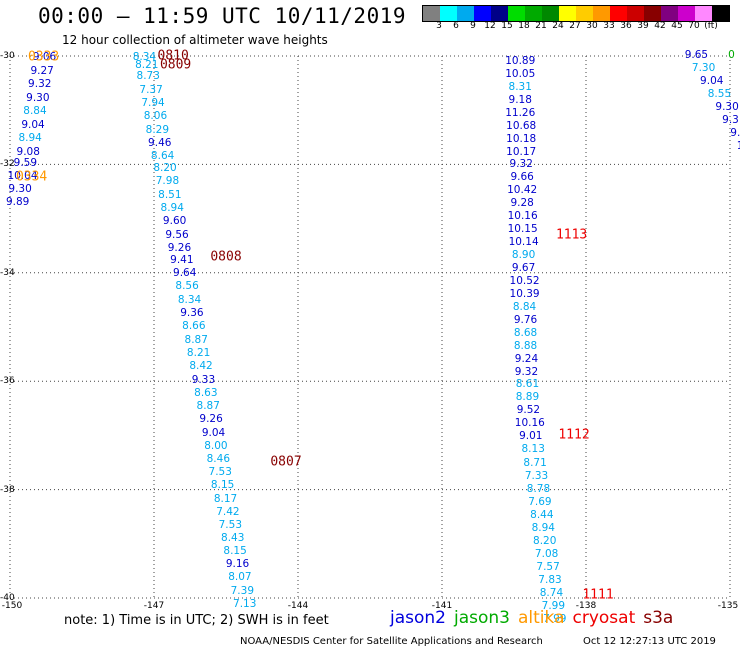 The height and width of the screenshot is (650, 740). What do you see at coordinates (7, 164) in the screenshot?
I see `lat-tick-label: -32` at bounding box center [7, 164].